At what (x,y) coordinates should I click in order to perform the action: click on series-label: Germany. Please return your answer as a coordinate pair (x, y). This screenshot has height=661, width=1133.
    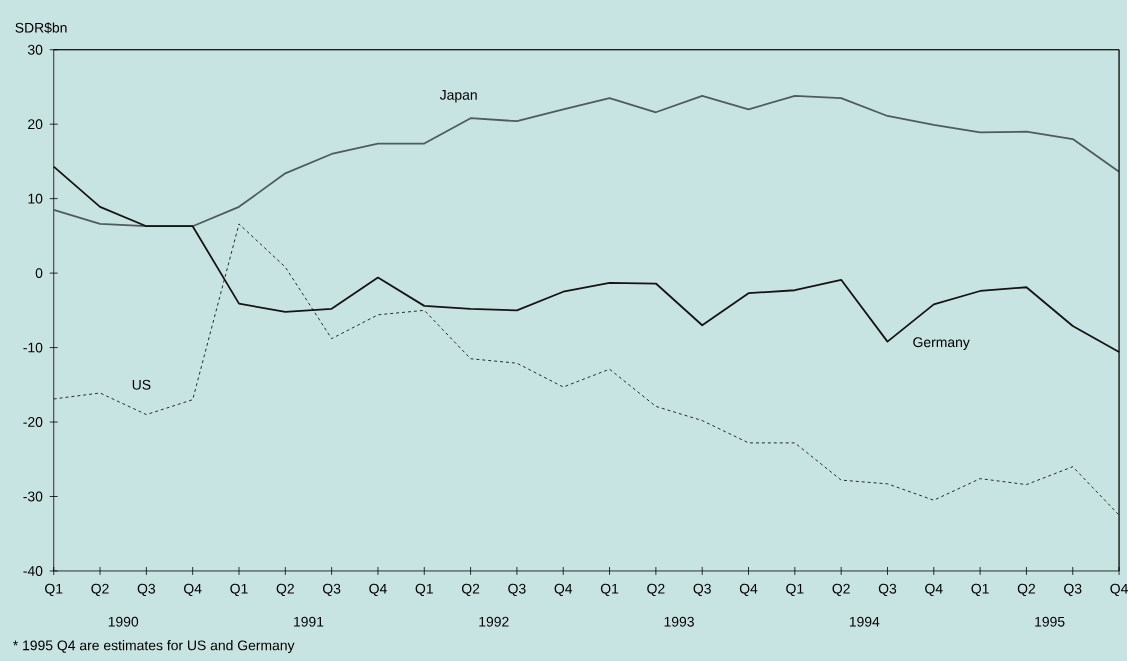
    Looking at the image, I should click on (941, 343).